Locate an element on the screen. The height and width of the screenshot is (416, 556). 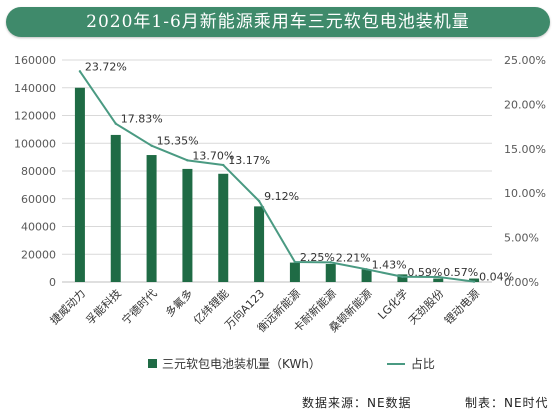
right-tick-label: 5.00% is located at coordinates (521, 238).